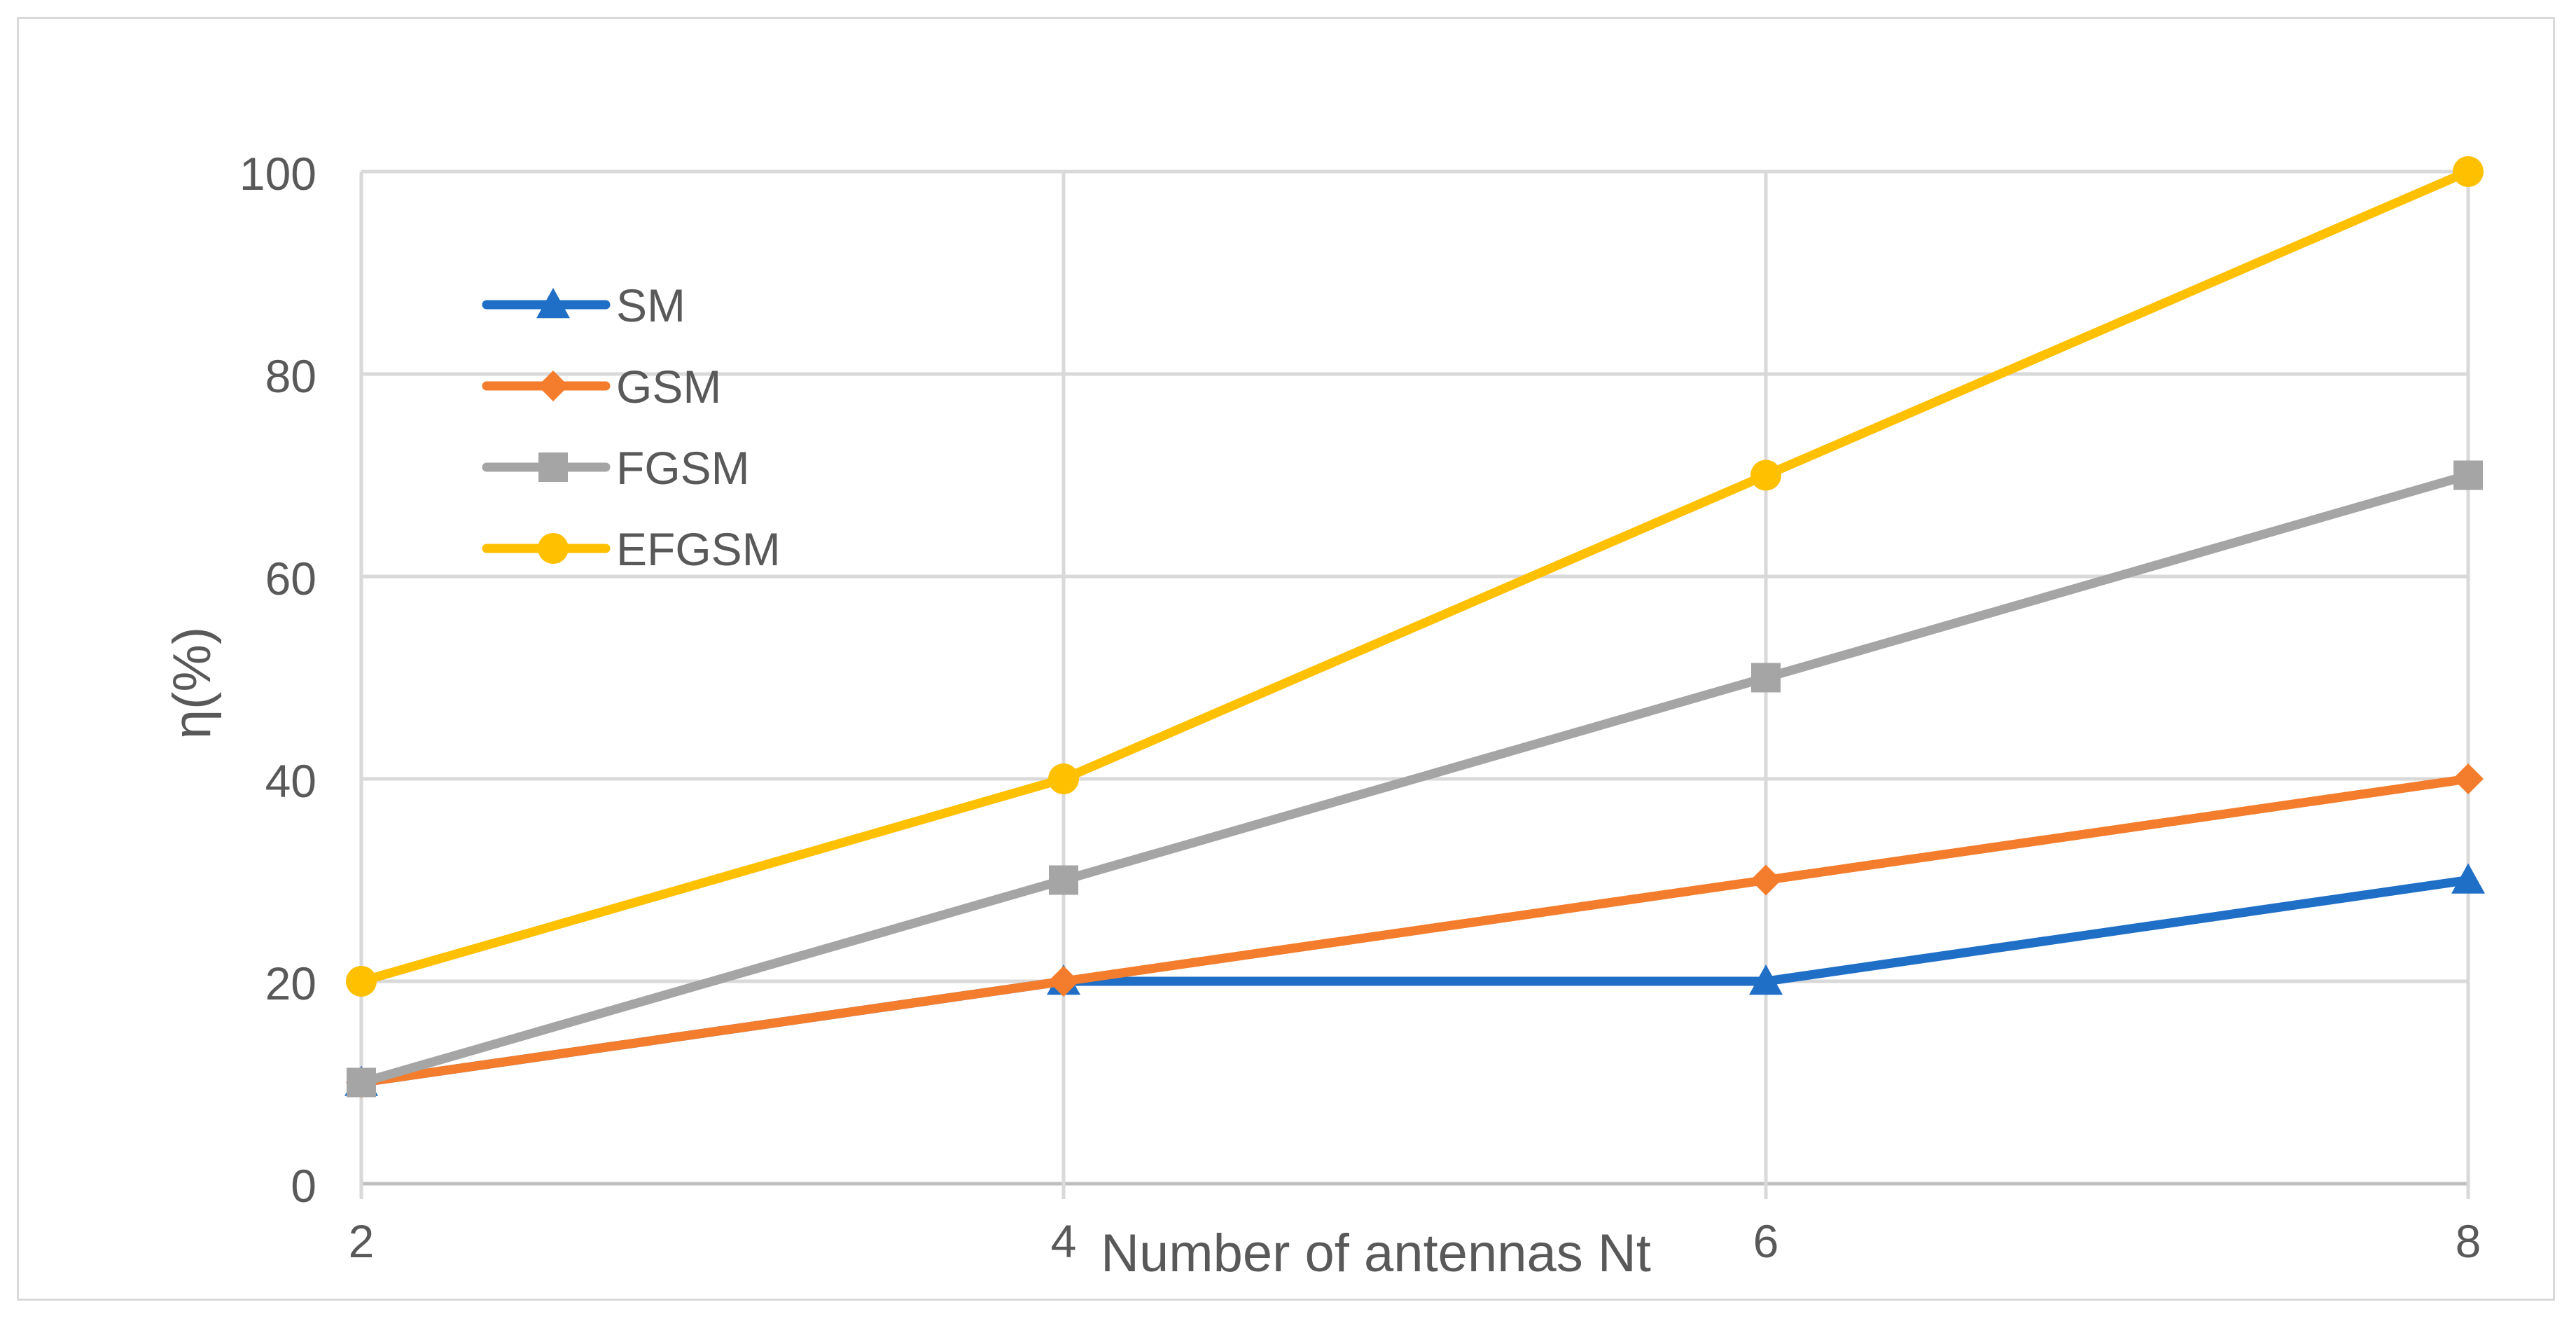  I want to click on legend-item: SM, so click(583, 305).